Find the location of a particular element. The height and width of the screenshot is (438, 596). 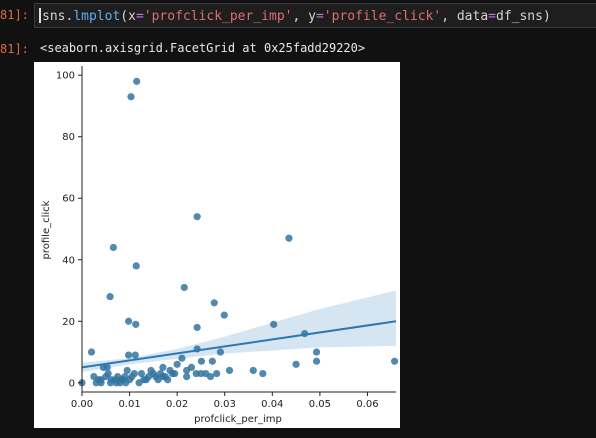

code-token: (x is located at coordinates (128, 16).